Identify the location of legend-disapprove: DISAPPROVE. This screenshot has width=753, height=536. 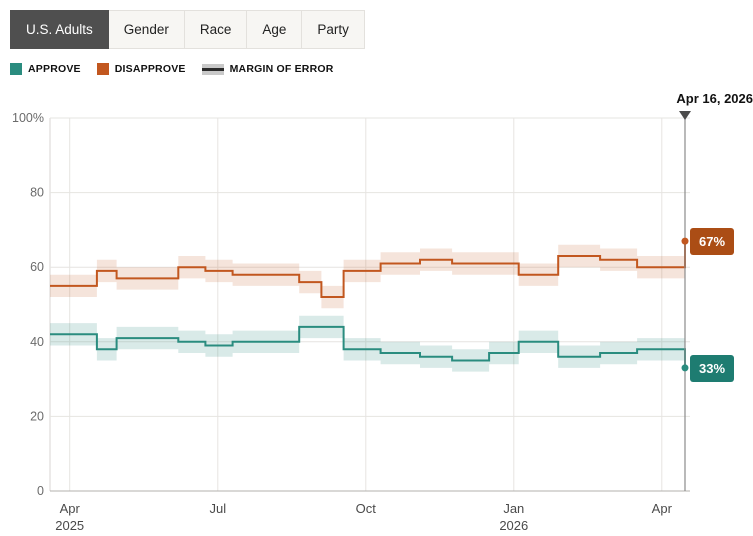
(141, 69).